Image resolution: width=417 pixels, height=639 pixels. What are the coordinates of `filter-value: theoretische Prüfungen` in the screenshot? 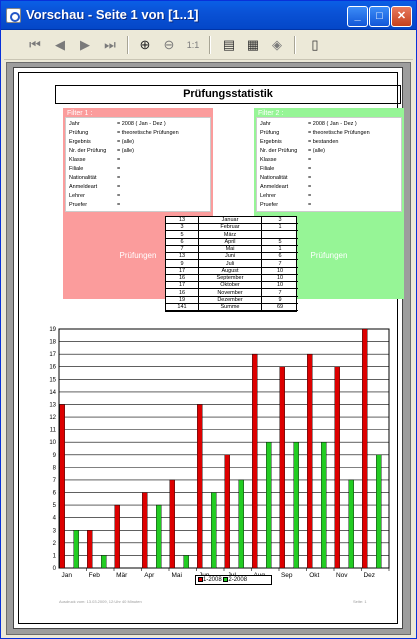 It's located at (341, 133).